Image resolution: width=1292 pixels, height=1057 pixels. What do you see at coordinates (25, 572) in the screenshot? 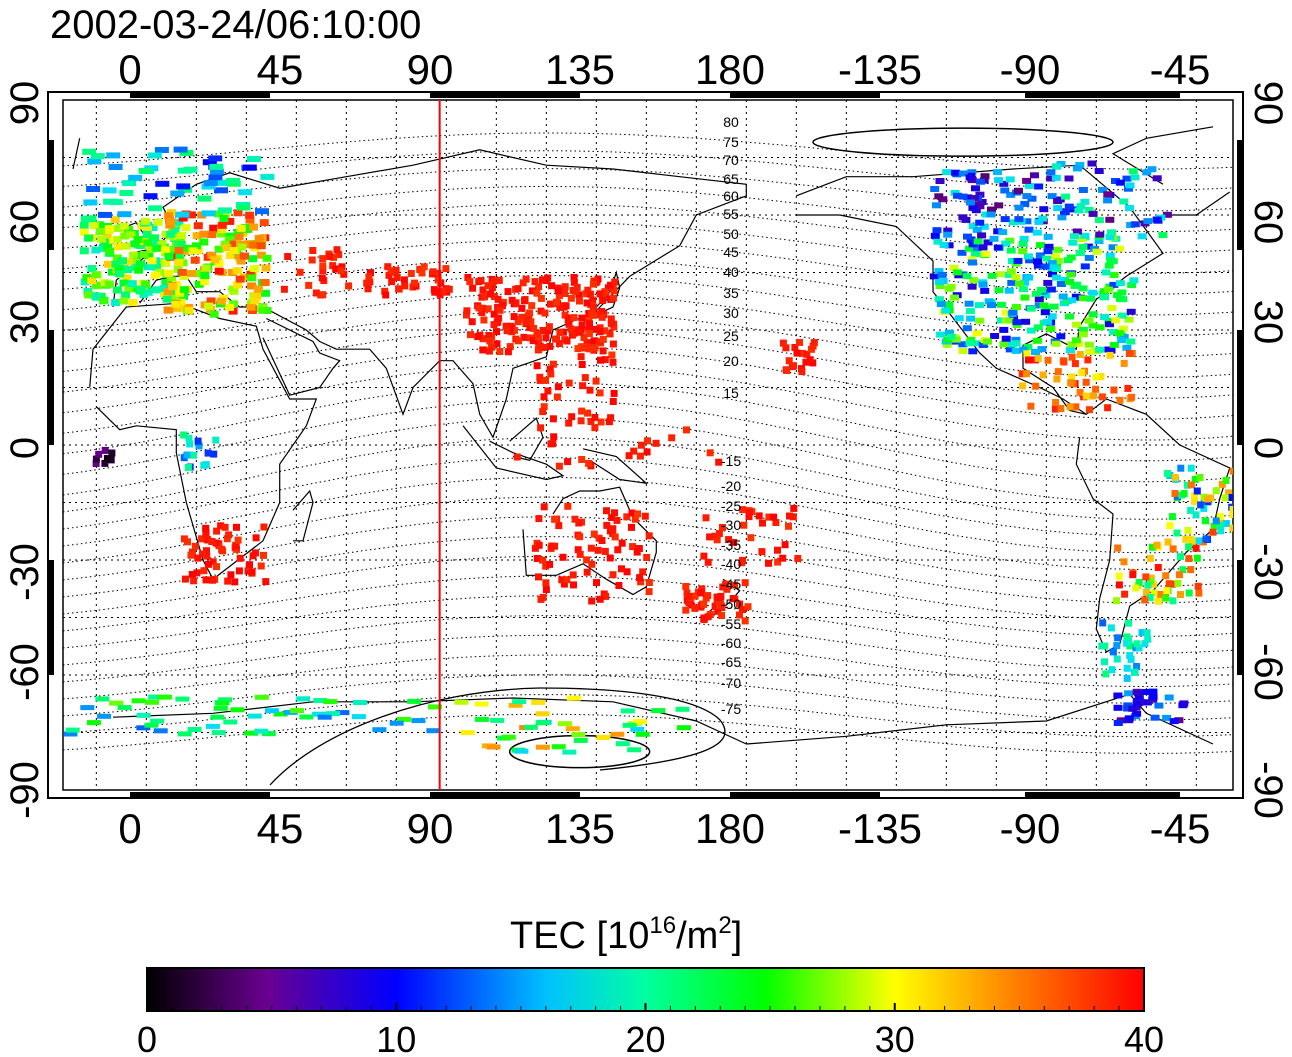
I see `left-lat-label: -30` at bounding box center [25, 572].